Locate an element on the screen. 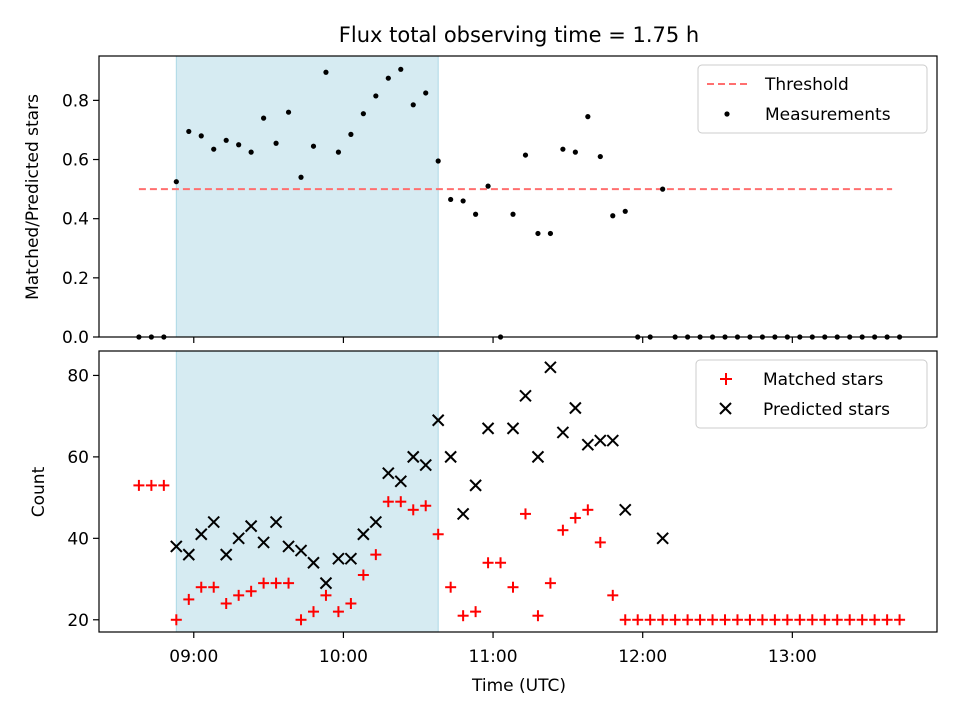 This screenshot has height=720, width=960. legend-threshold-label: Threshold is located at coordinates (806, 85).